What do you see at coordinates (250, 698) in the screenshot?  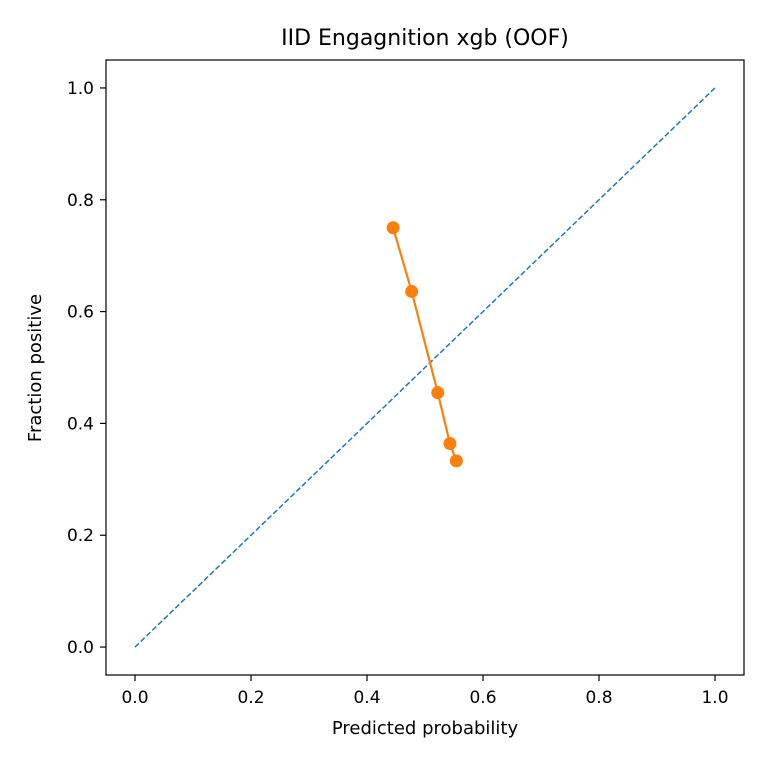 I see `x-tick-label: 0.2` at bounding box center [250, 698].